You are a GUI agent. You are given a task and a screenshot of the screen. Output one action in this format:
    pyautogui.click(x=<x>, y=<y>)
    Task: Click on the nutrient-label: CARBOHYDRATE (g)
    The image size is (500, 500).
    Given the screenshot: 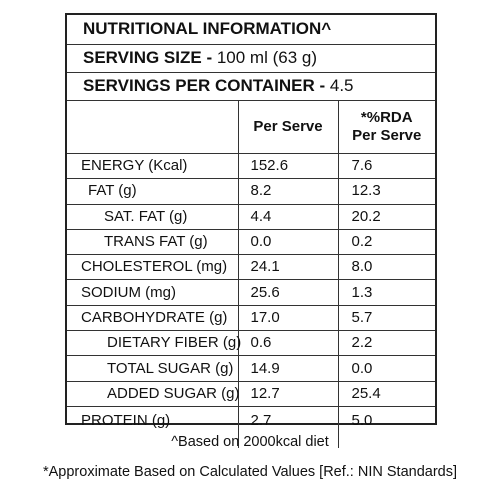 What is the action you would take?
    pyautogui.click(x=153, y=318)
    